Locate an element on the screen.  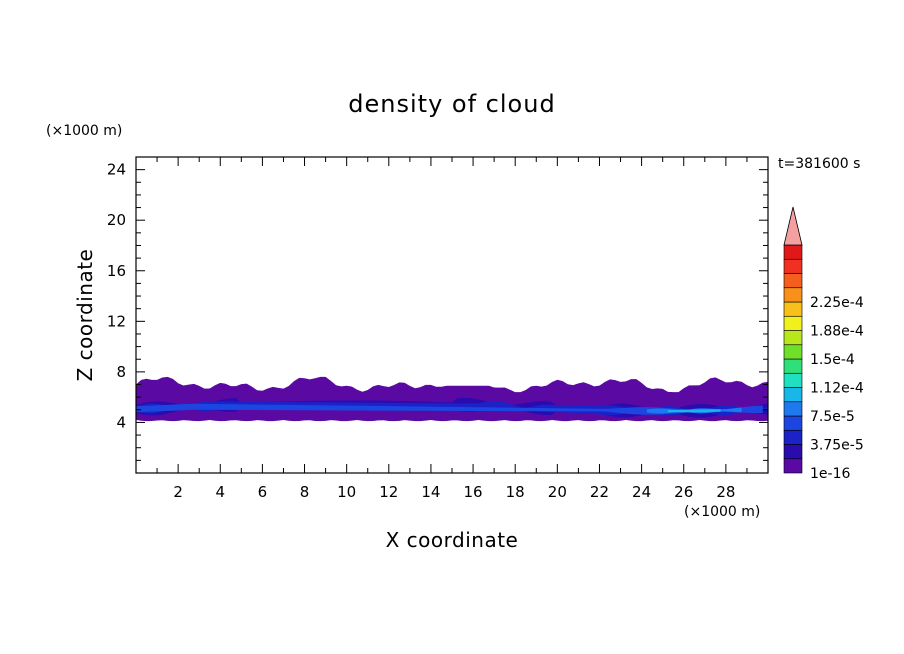
x-tick-label: 20 is located at coordinates (557, 492).